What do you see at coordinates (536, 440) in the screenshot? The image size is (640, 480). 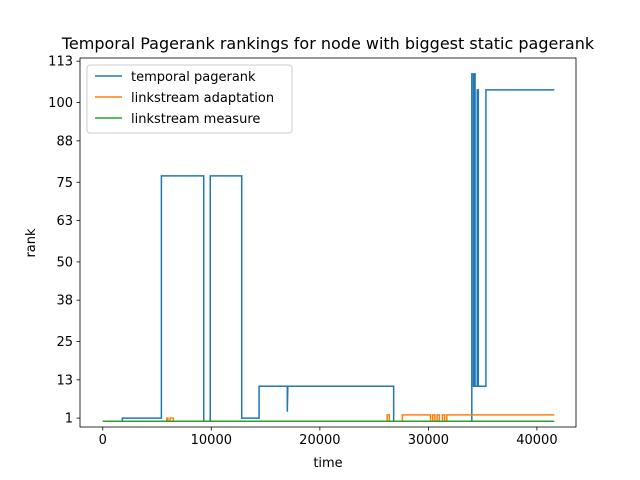 I see `x-tick-label: 40000` at bounding box center [536, 440].